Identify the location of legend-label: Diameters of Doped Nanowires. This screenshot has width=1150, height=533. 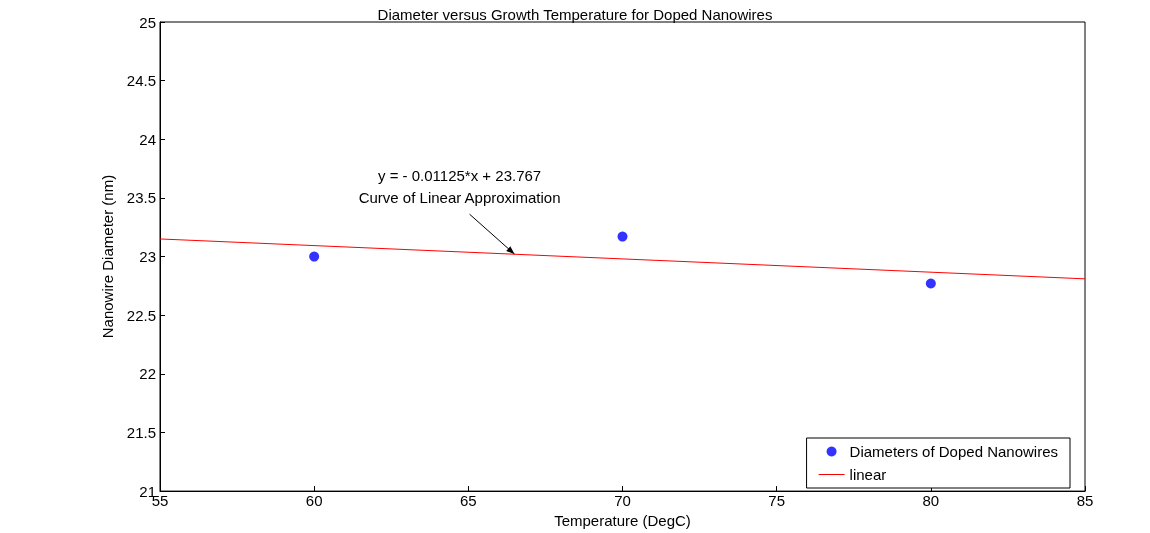
(954, 451).